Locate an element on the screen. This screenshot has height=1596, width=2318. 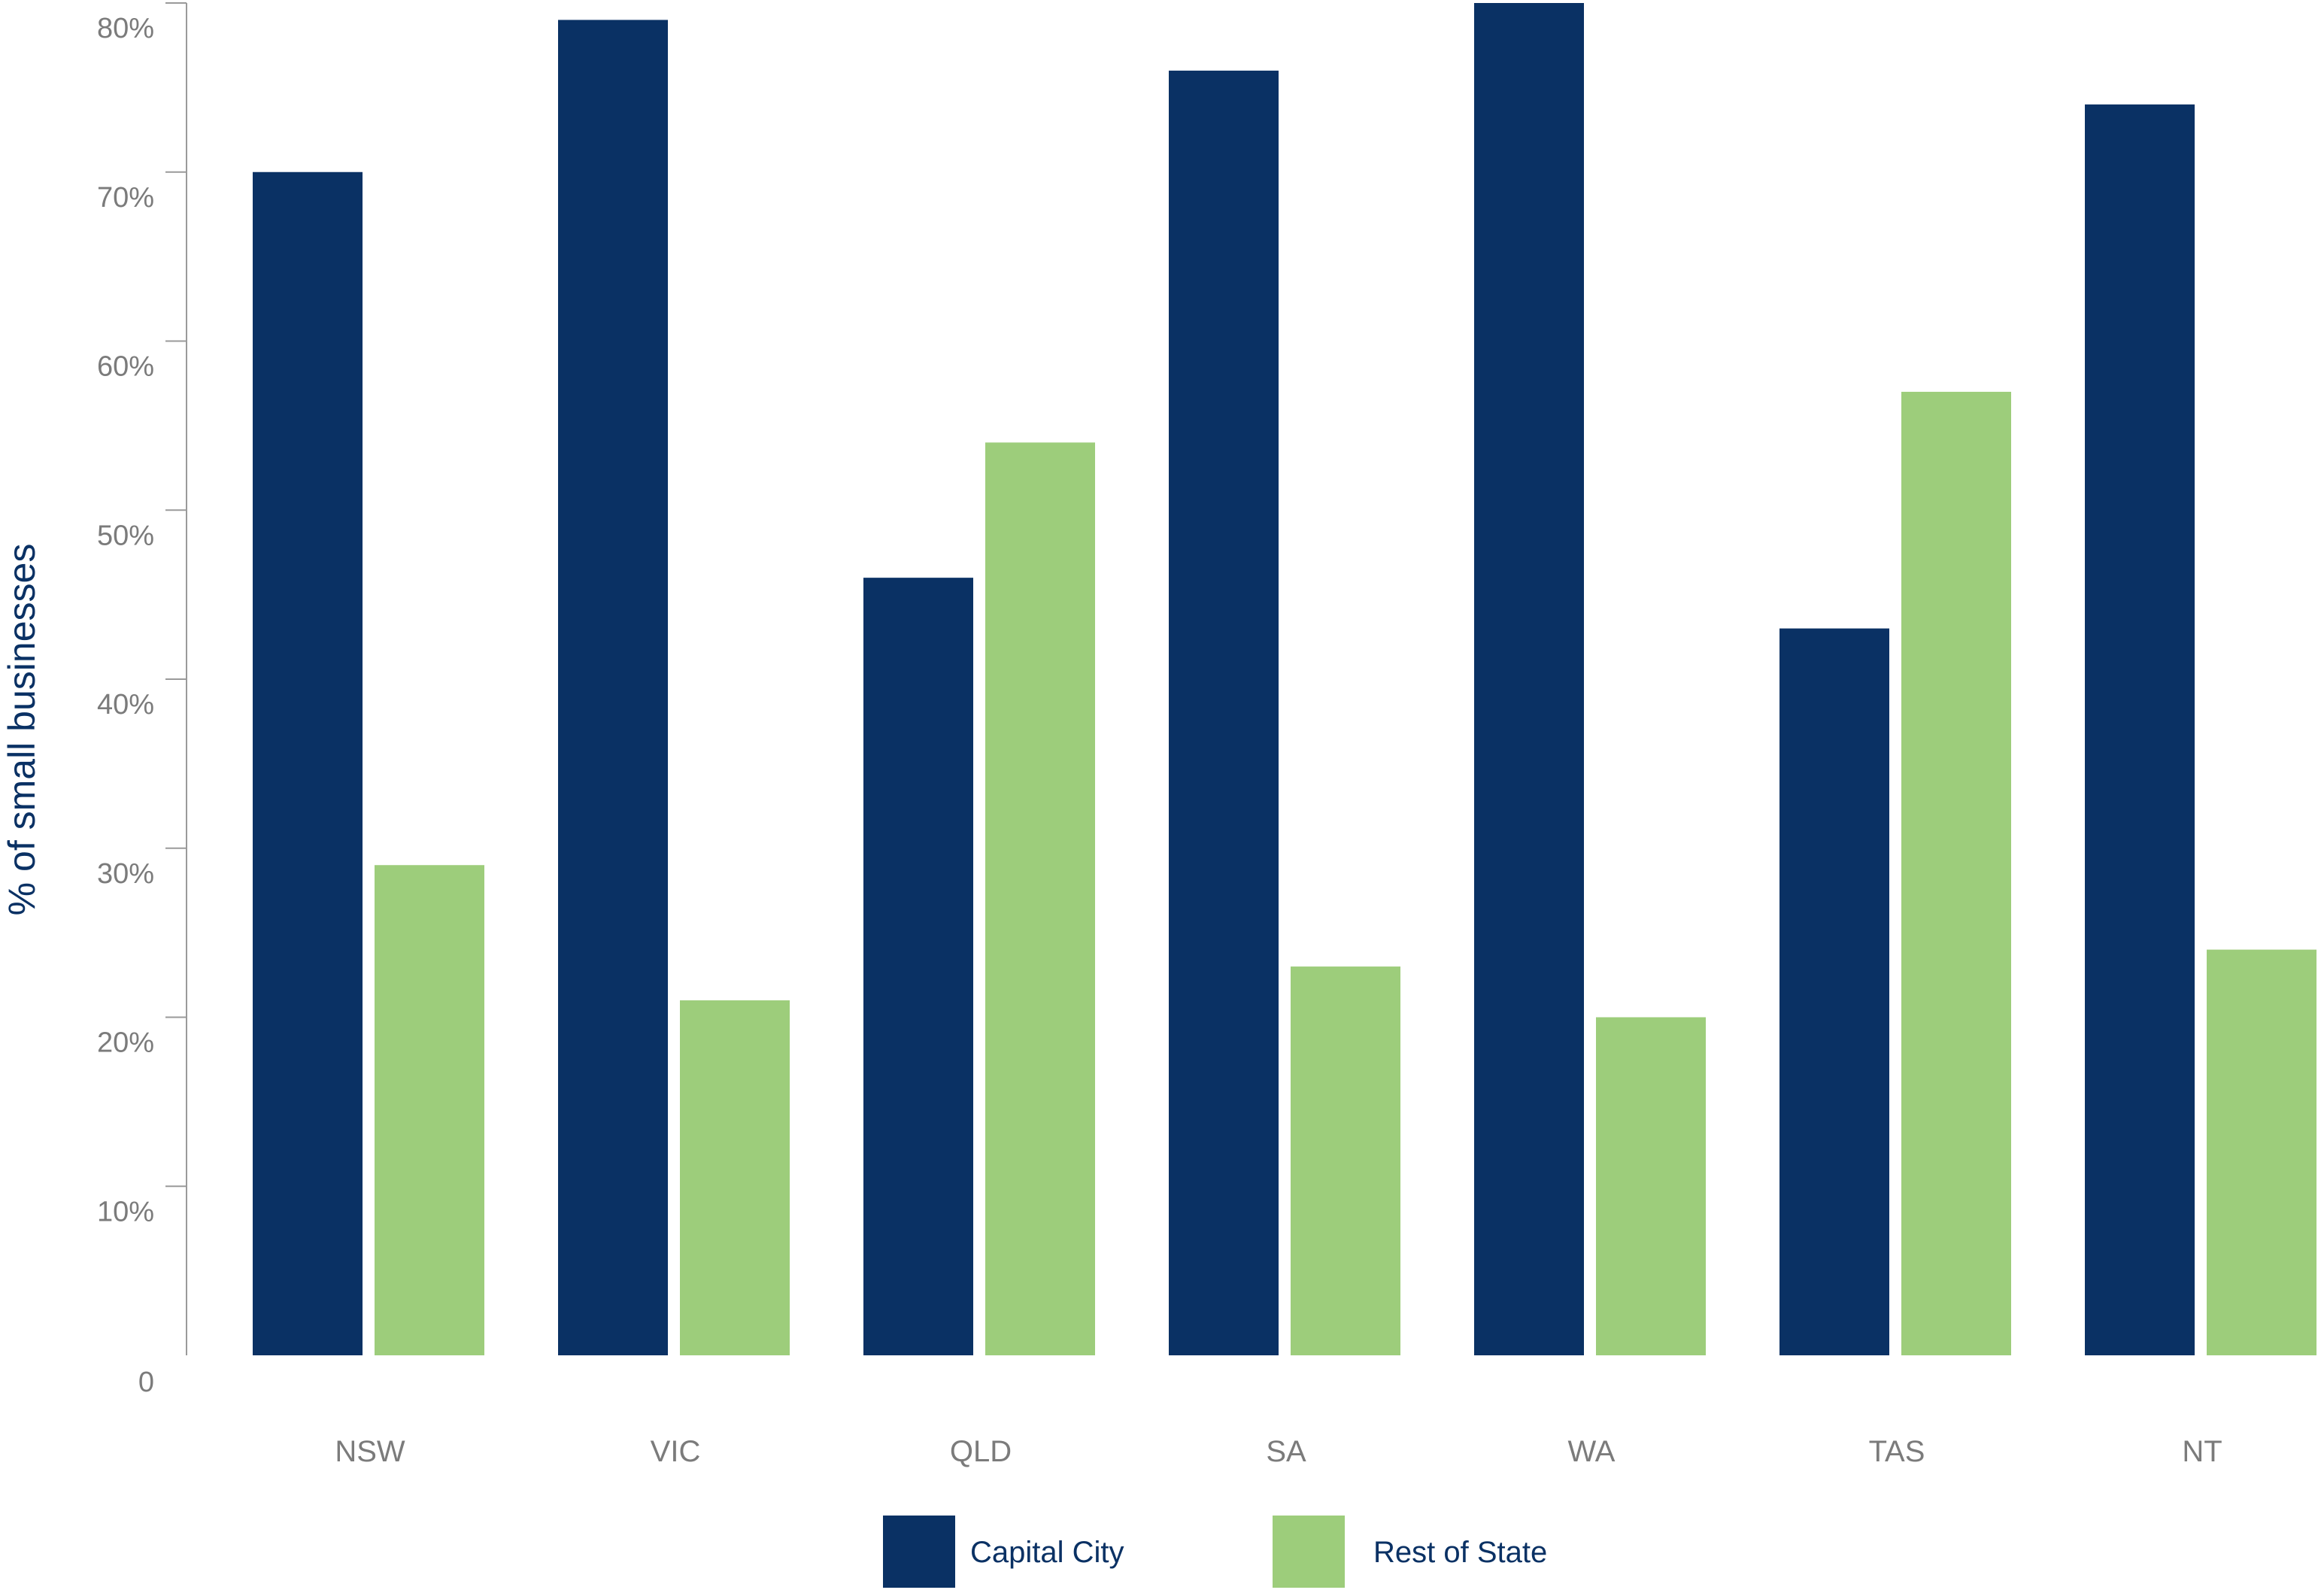
y-axis: 0 10% 20% 30% 40% 50% 60% 70% 80% is located at coordinates (142, 700).